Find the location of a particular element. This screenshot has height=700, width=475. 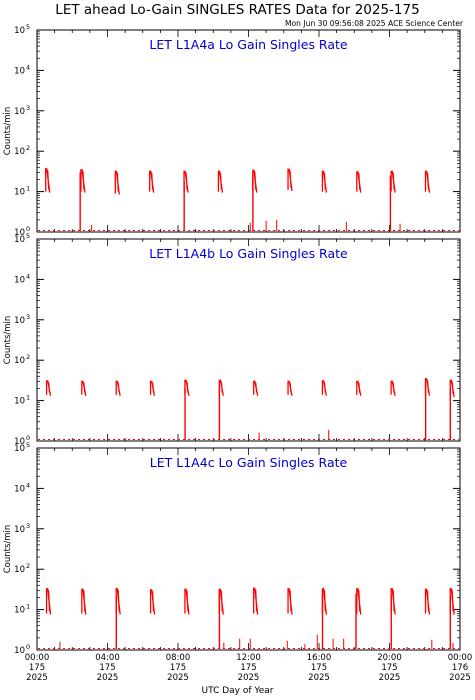

x-tick-label-doy: 176 is located at coordinates (460, 668).